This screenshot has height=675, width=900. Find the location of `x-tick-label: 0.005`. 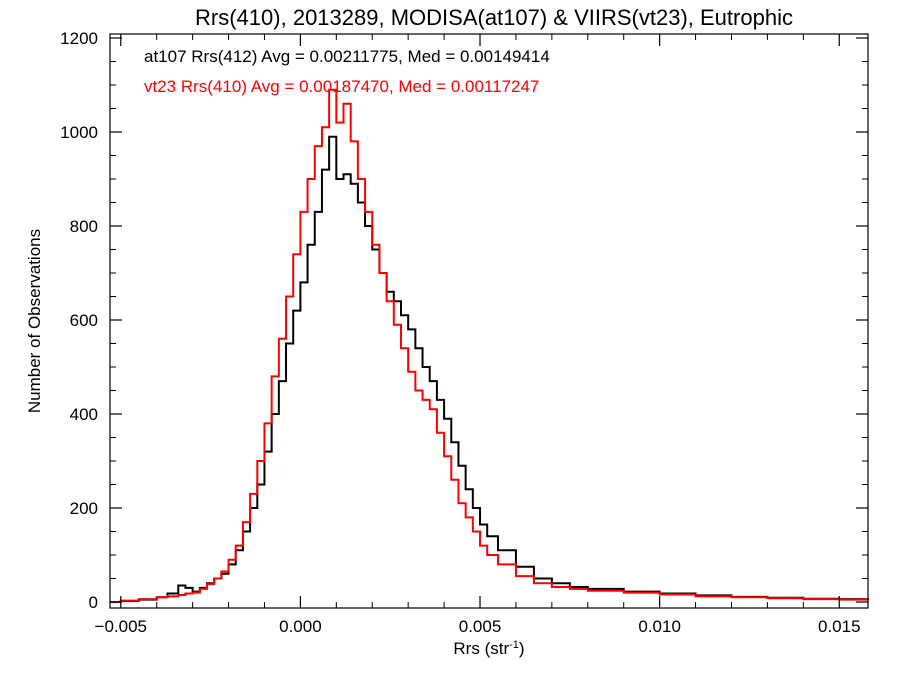

x-tick-label: 0.005 is located at coordinates (480, 626).